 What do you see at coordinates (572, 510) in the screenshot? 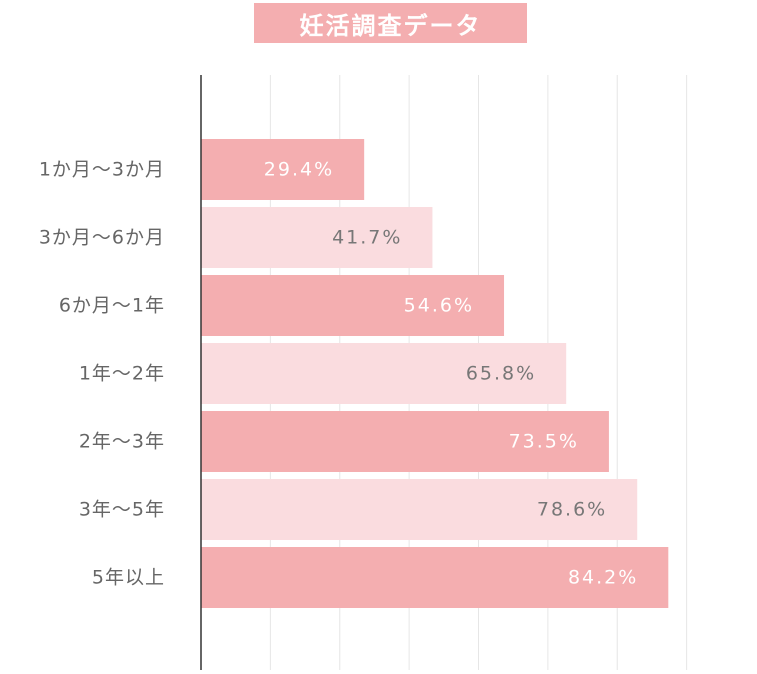
I see `value-label: 78.6%` at bounding box center [572, 510].